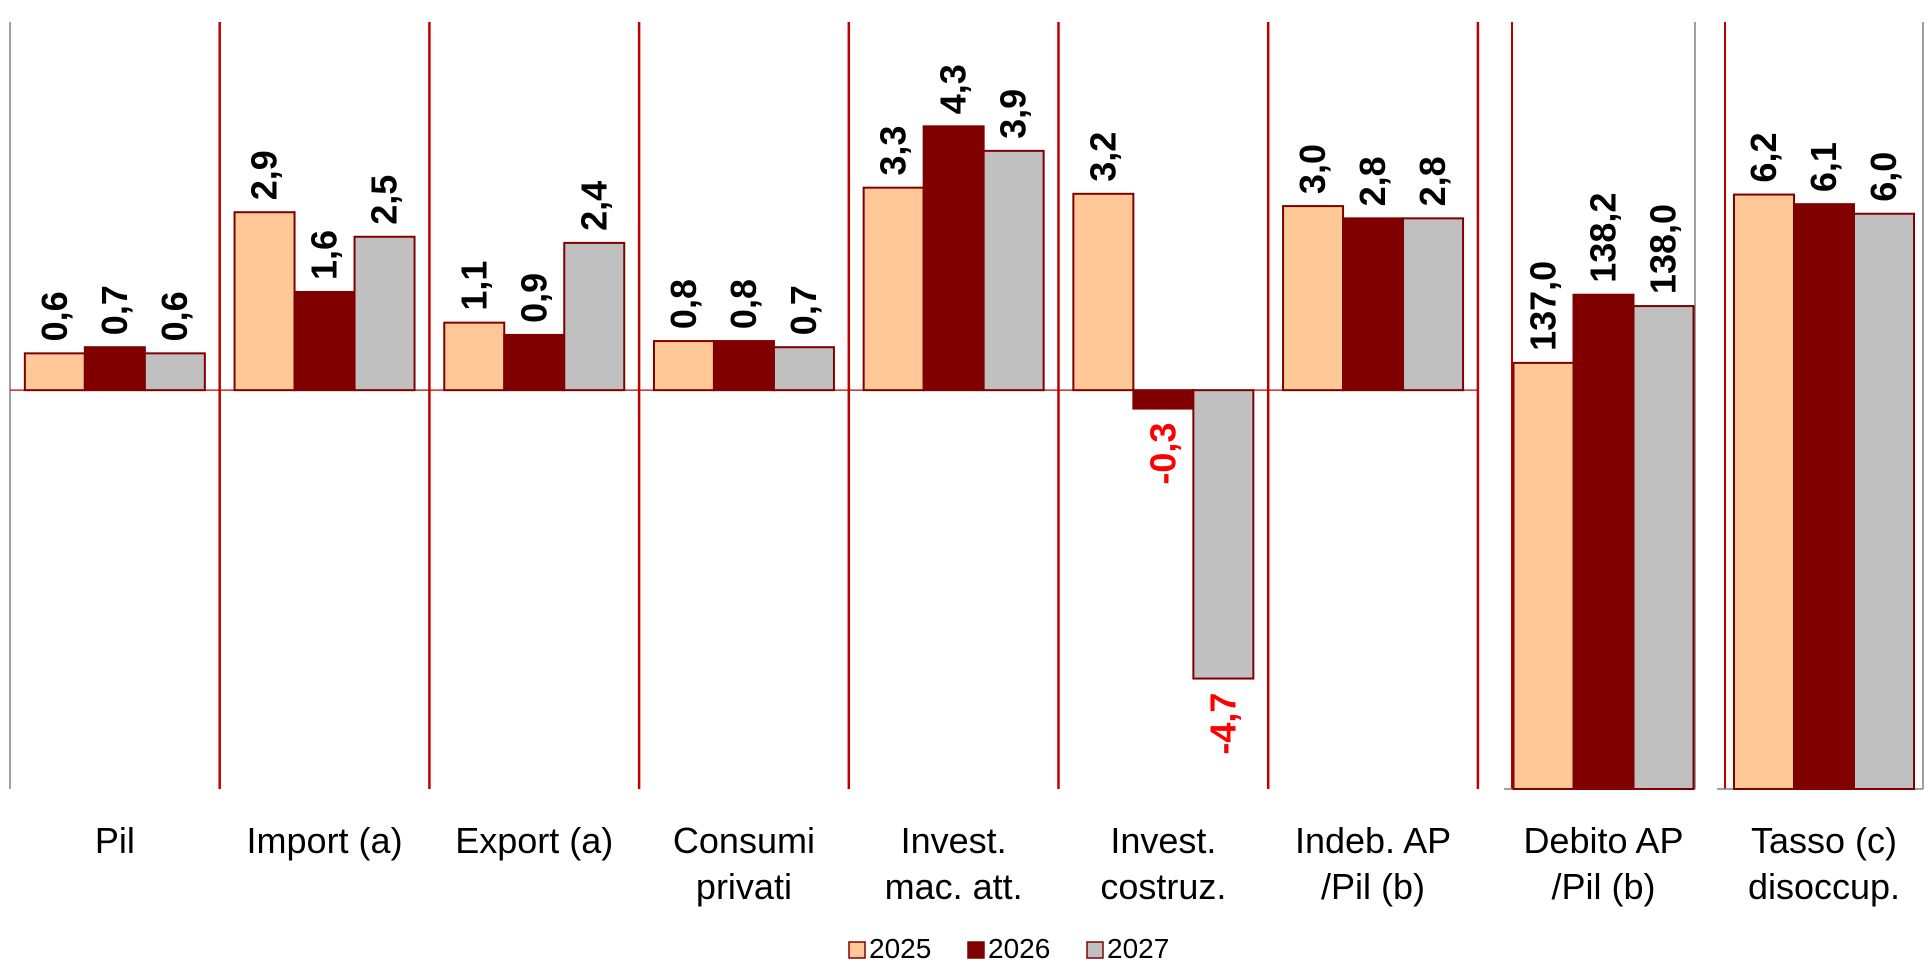  Describe the element at coordinates (1373, 840) in the screenshot. I see `category-label: Indeb. AP` at that location.